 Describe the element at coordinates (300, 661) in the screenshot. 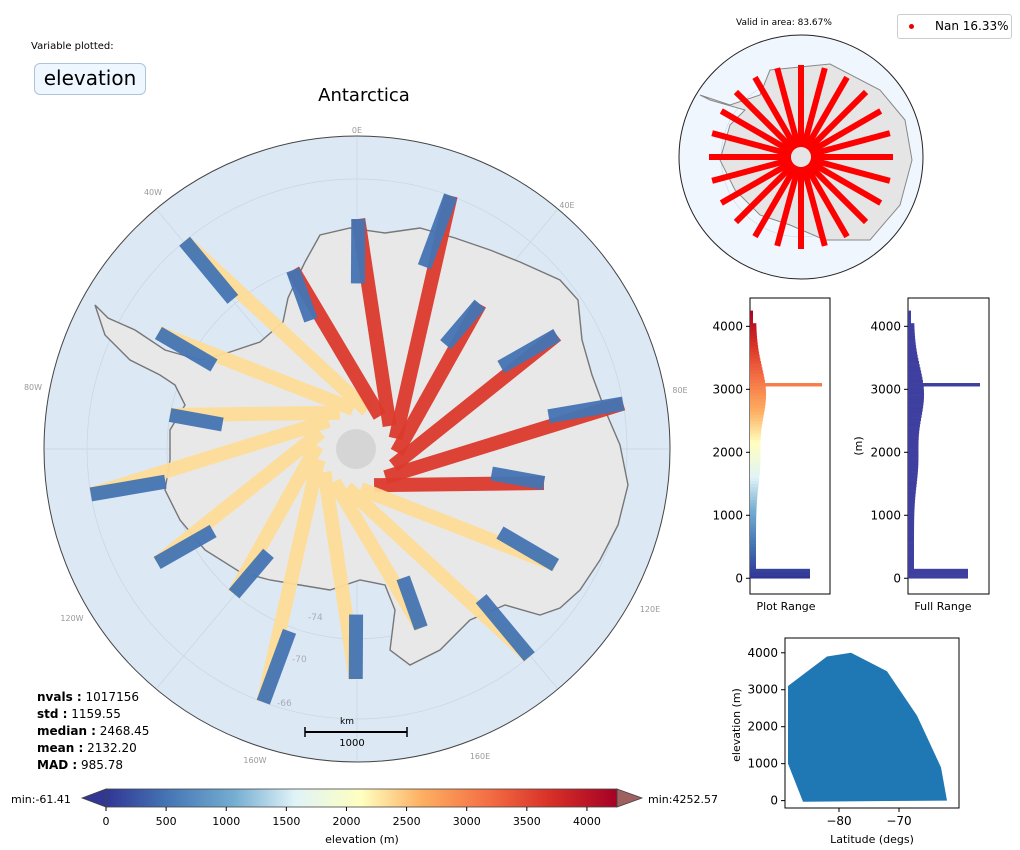

I see `latitude-labels: -74 -70 -66` at that location.